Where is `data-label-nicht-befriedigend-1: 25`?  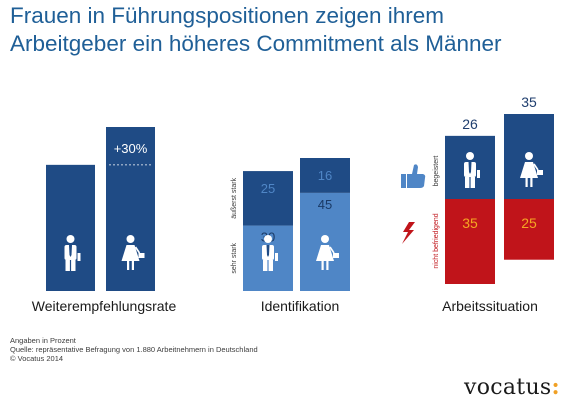
data-label-nicht-befriedigend-1: 25 is located at coordinates (529, 223).